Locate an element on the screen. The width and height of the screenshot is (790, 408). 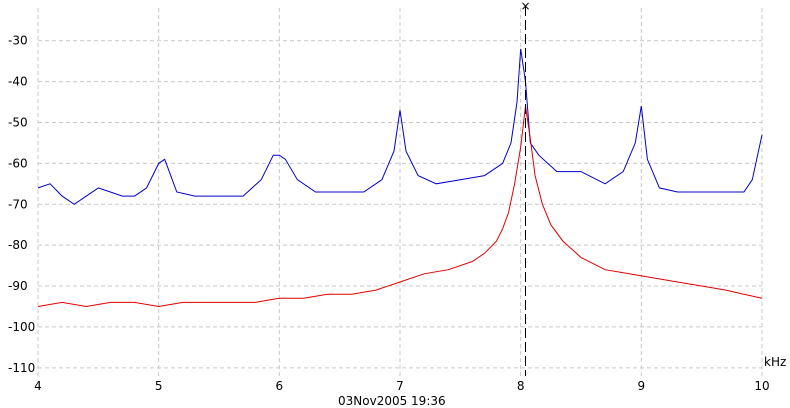
y-tick-label: -40 is located at coordinates (18, 82).